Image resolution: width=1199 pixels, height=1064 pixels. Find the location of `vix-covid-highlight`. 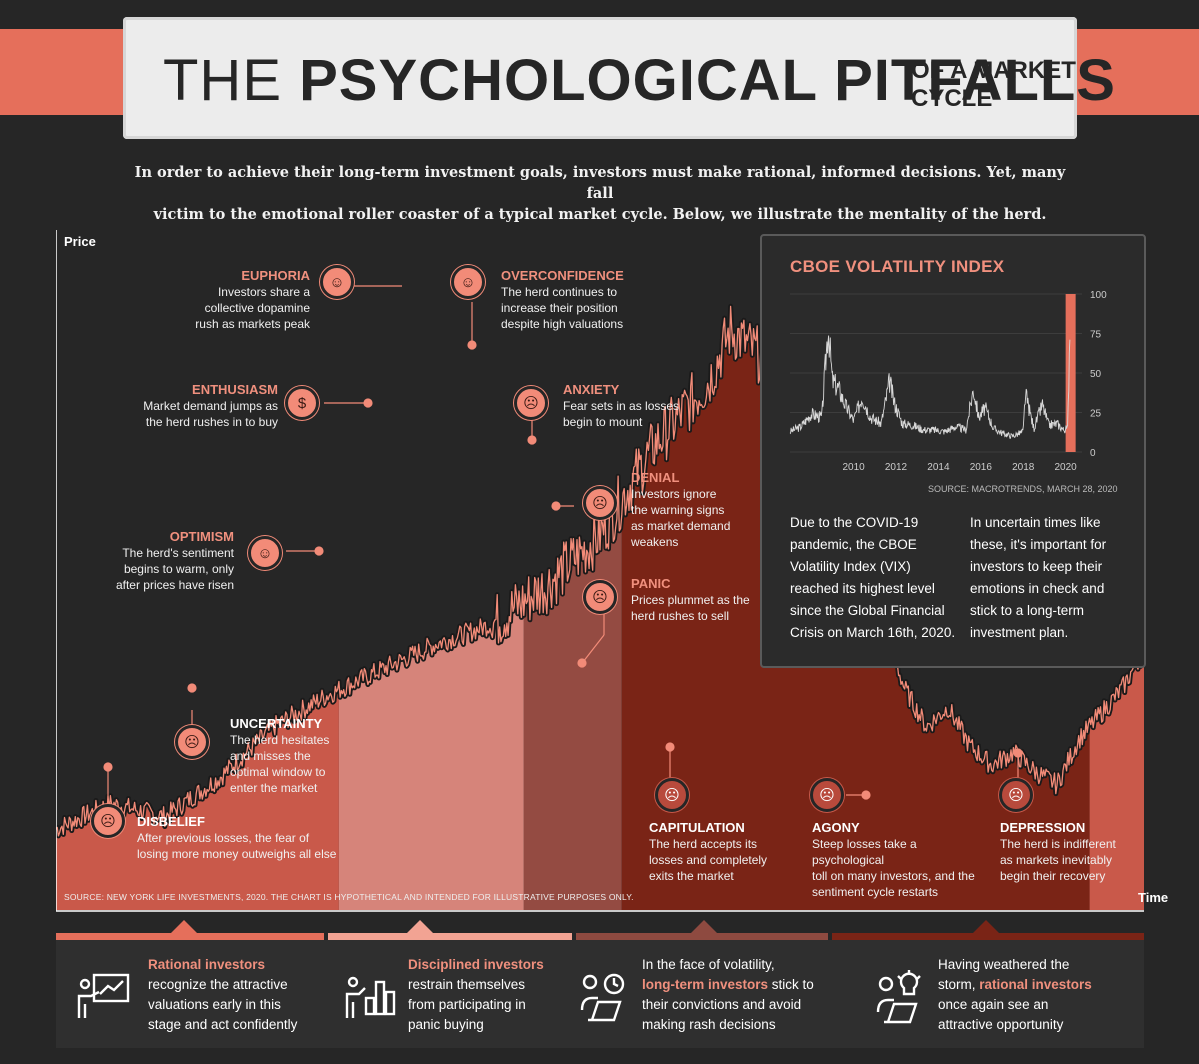

vix-covid-highlight is located at coordinates (1070, 373).